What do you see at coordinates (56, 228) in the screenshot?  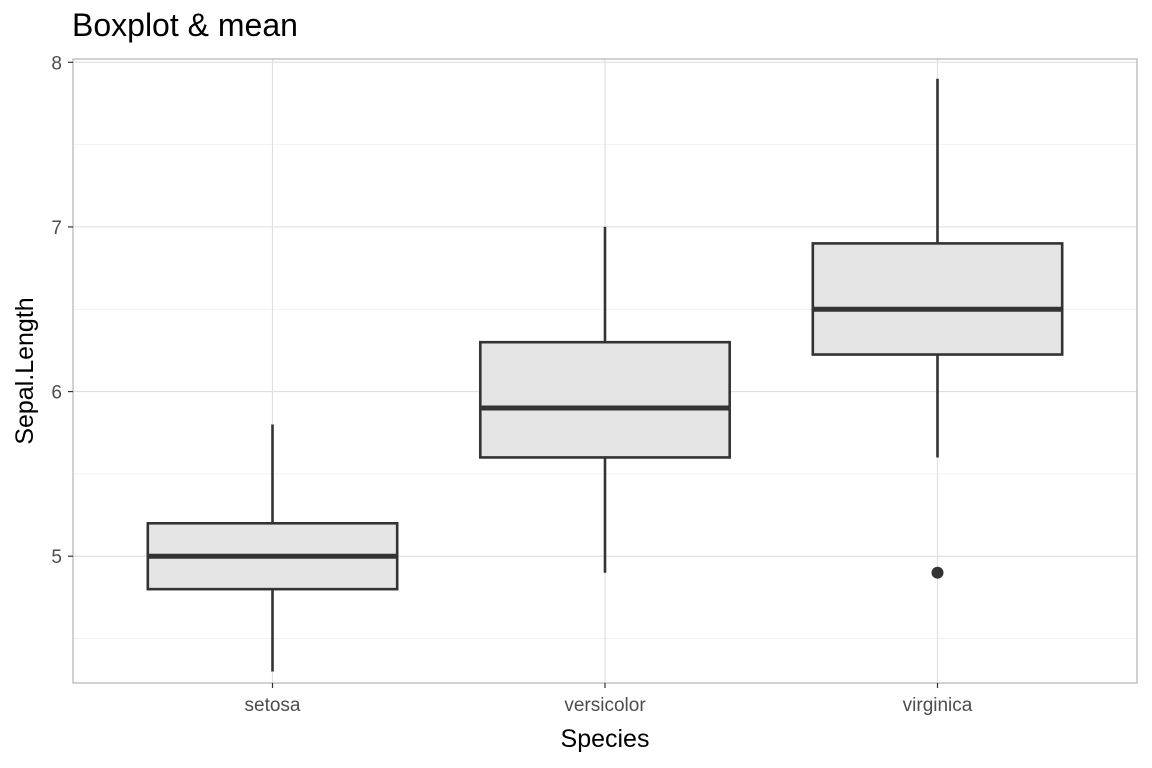 I see `y-tick-label: 7` at bounding box center [56, 228].